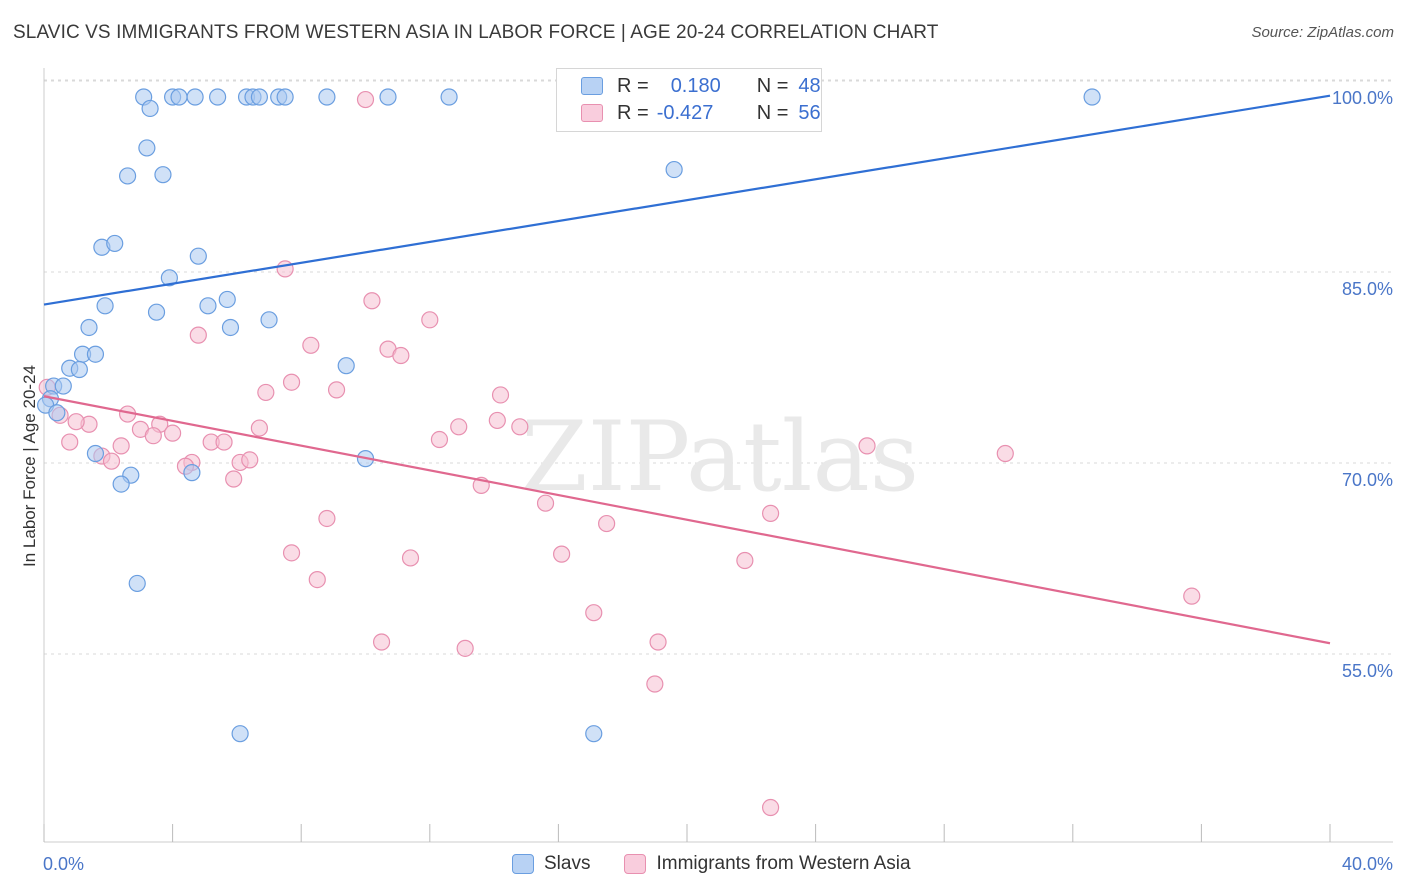 This screenshot has height=892, width=1406. What do you see at coordinates (592, 86) in the screenshot?
I see `slavs-swatch` at bounding box center [592, 86].